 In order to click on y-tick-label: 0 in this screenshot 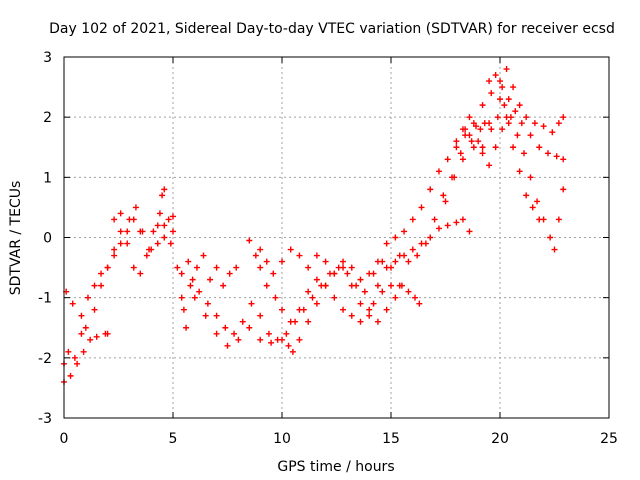, I will do `click(47, 239)`.